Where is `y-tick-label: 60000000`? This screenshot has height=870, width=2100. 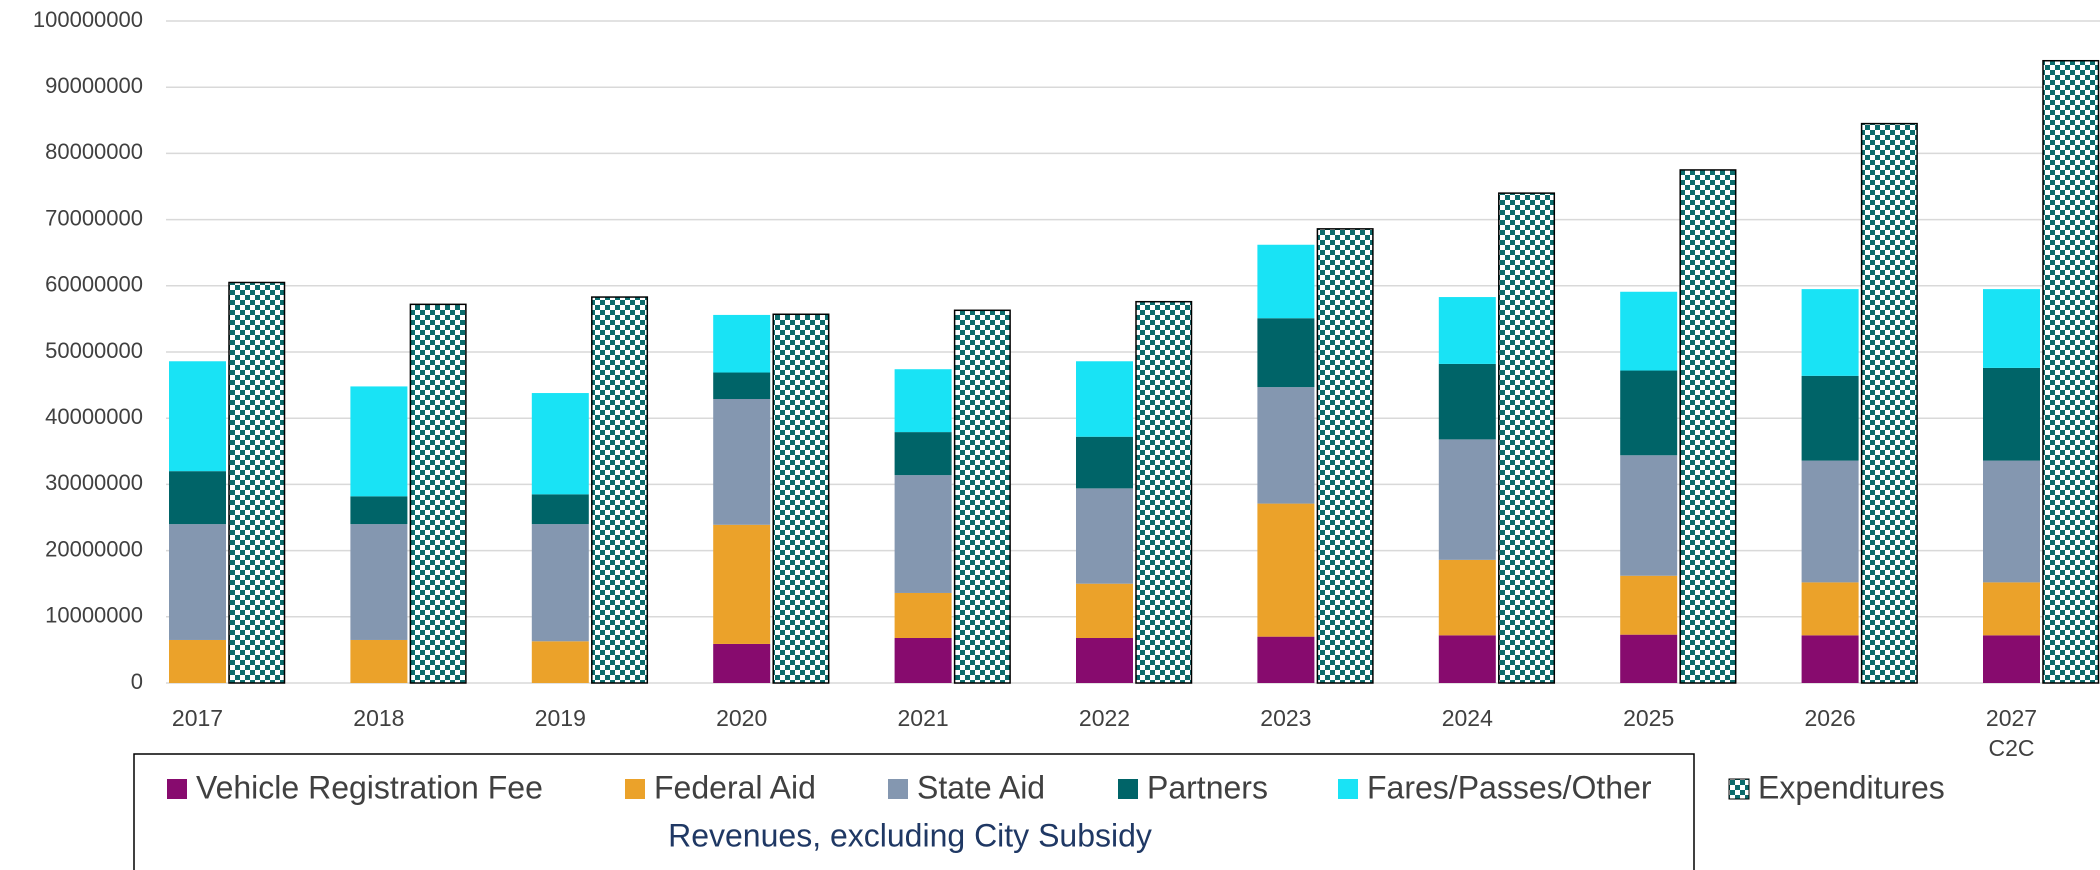 y-tick-label: 60000000 is located at coordinates (94, 284).